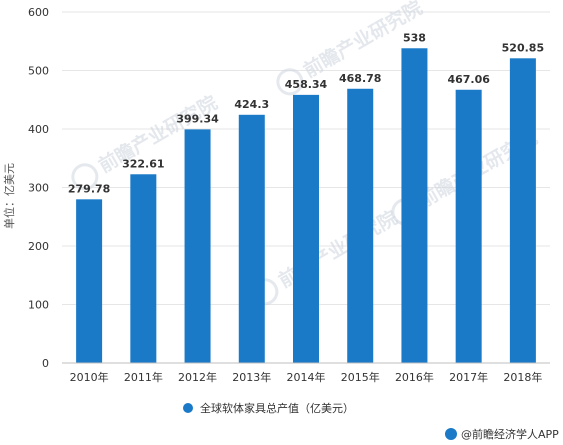  What do you see at coordinates (326, 256) in the screenshot?
I see `watermark: 前瞻产业研究院` at bounding box center [326, 256].